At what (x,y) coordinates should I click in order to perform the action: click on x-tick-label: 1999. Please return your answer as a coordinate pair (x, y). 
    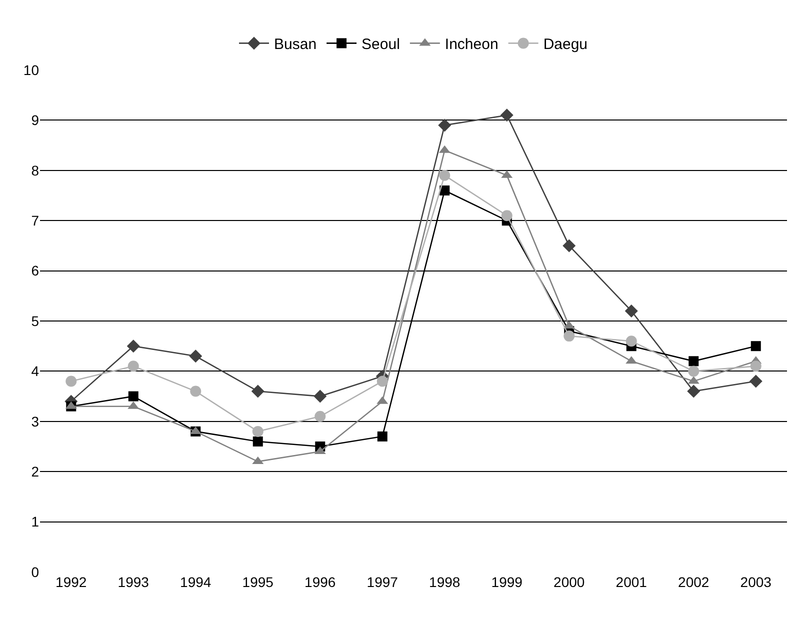
    Looking at the image, I should click on (507, 582).